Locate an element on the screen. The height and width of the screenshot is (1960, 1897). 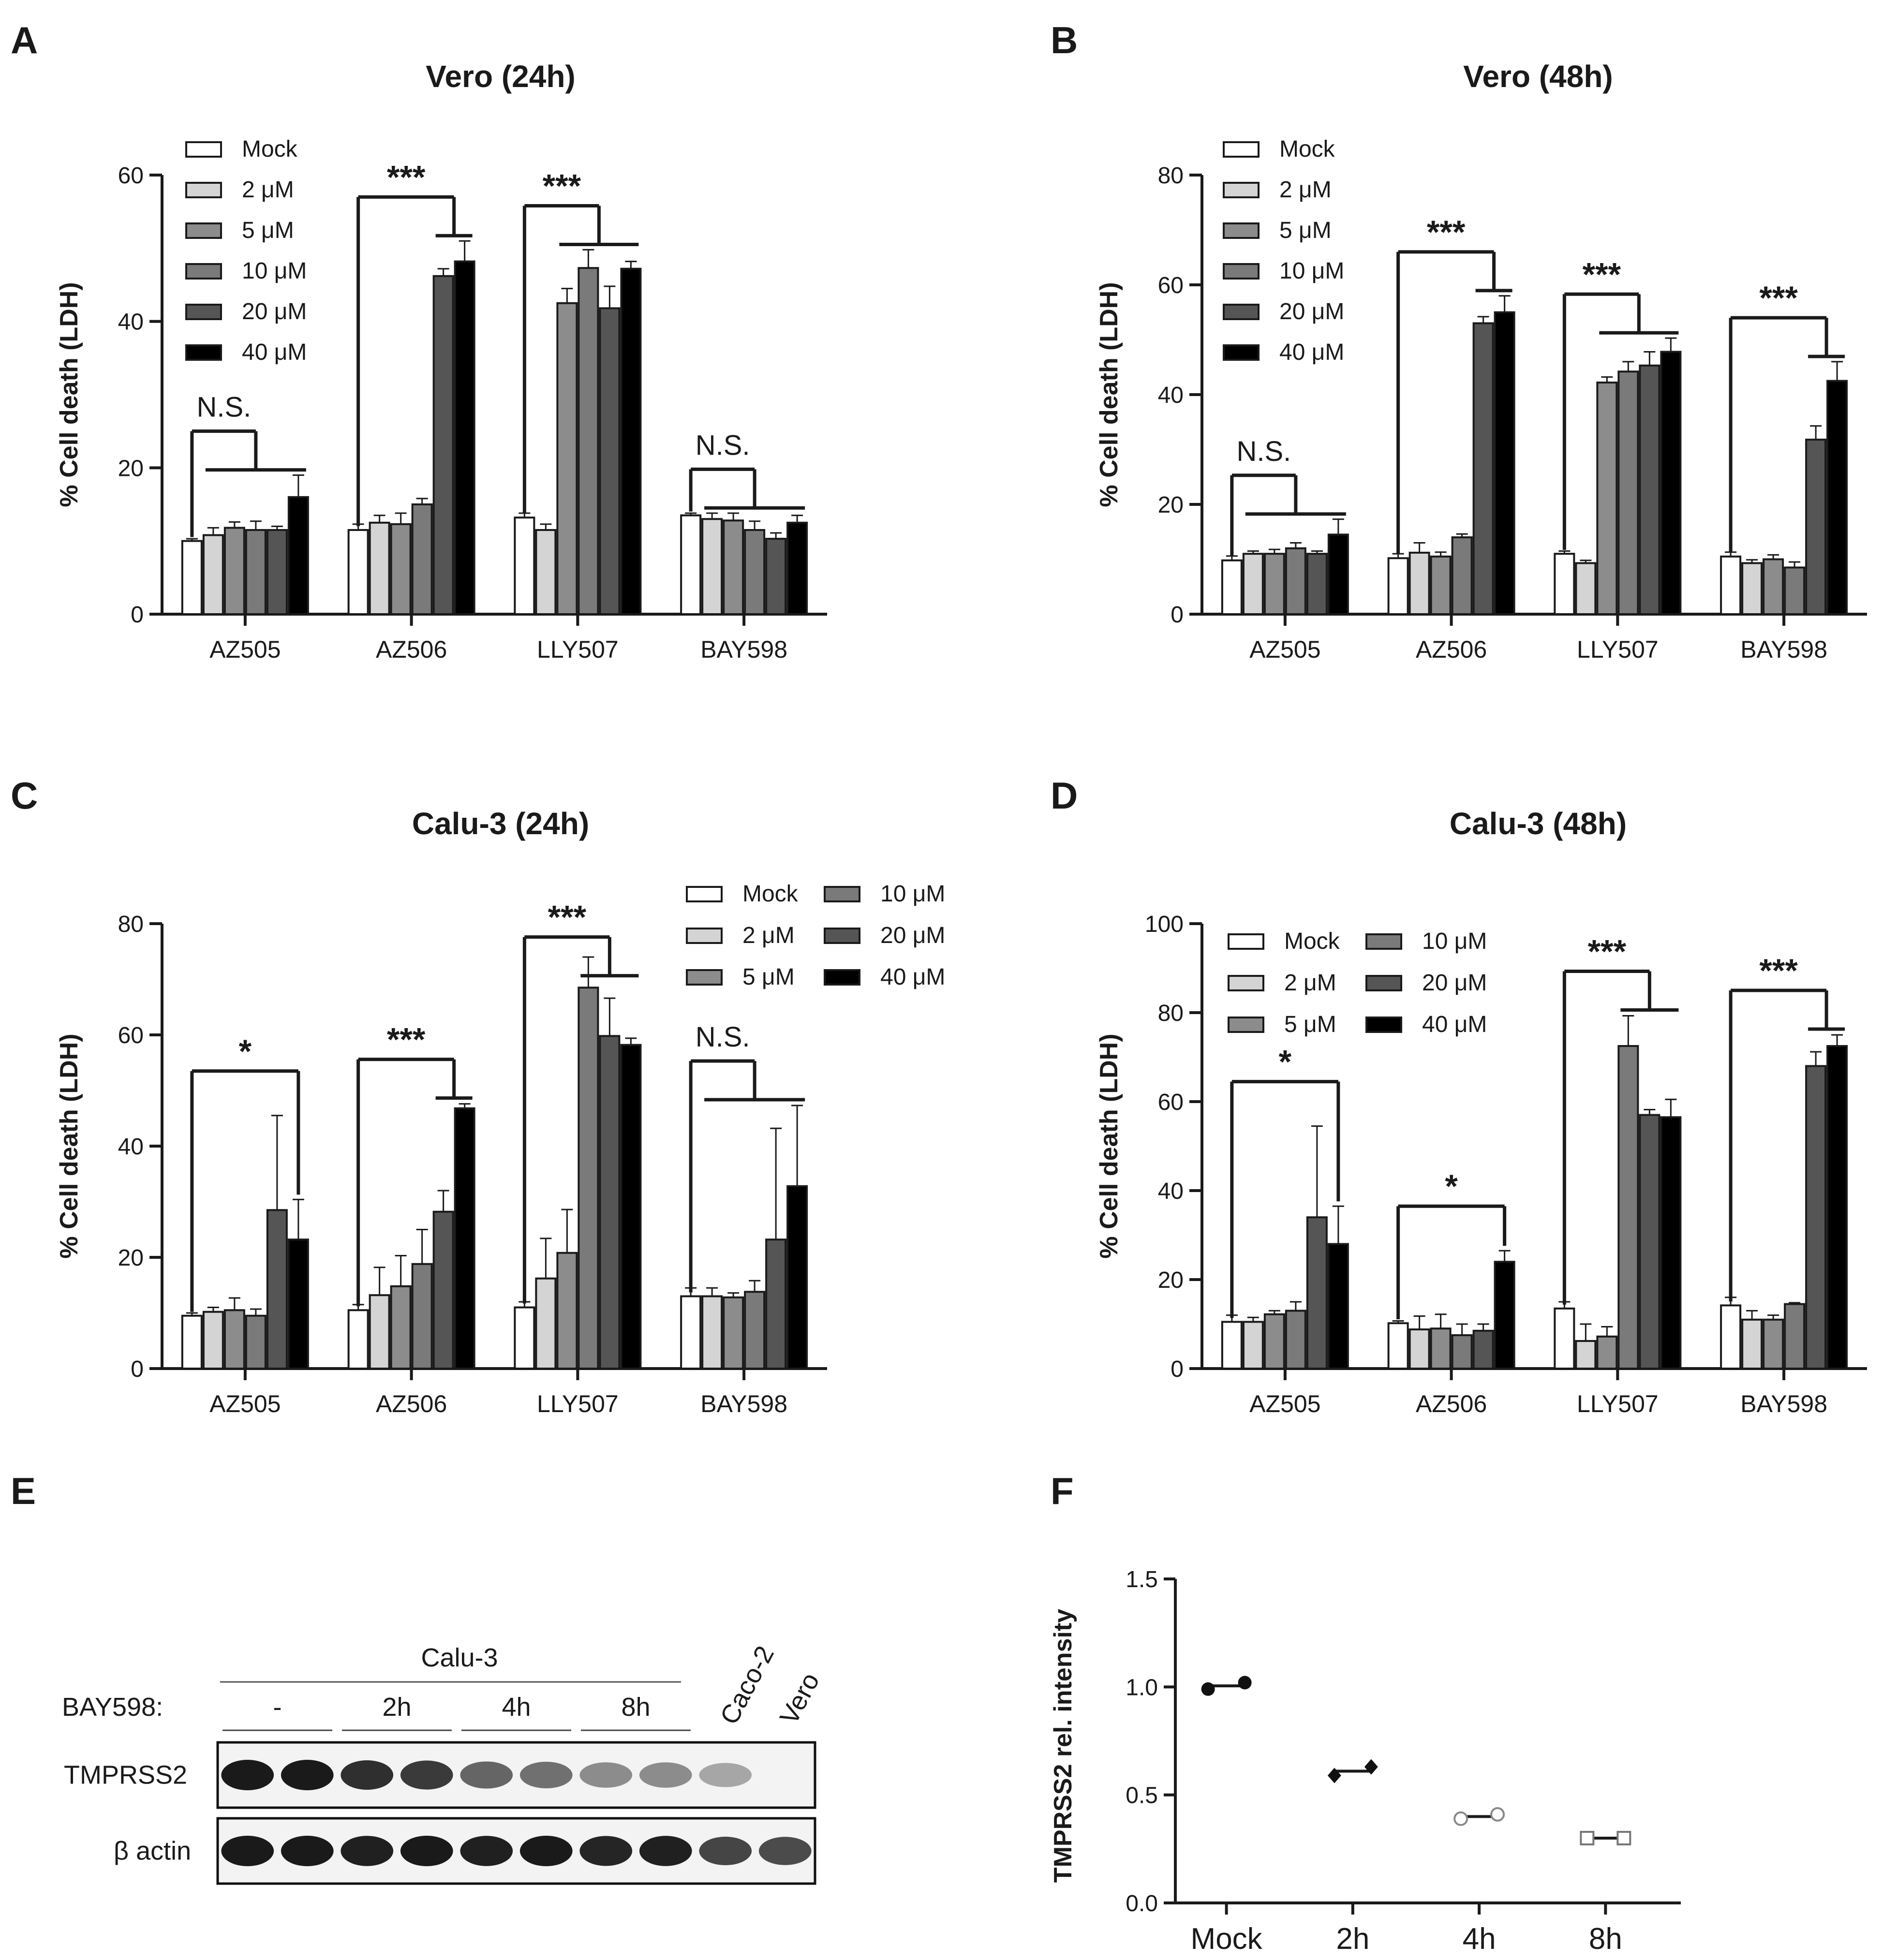
legend-swatch-10-um is located at coordinates (1383, 942).